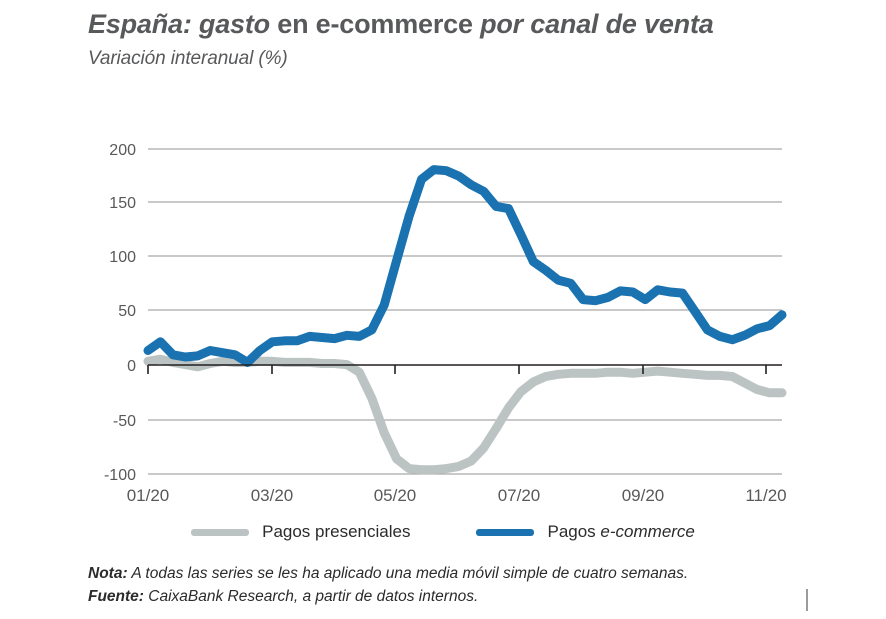  I want to click on legend-item-presenciales: Pagos presenciales, so click(300, 532).